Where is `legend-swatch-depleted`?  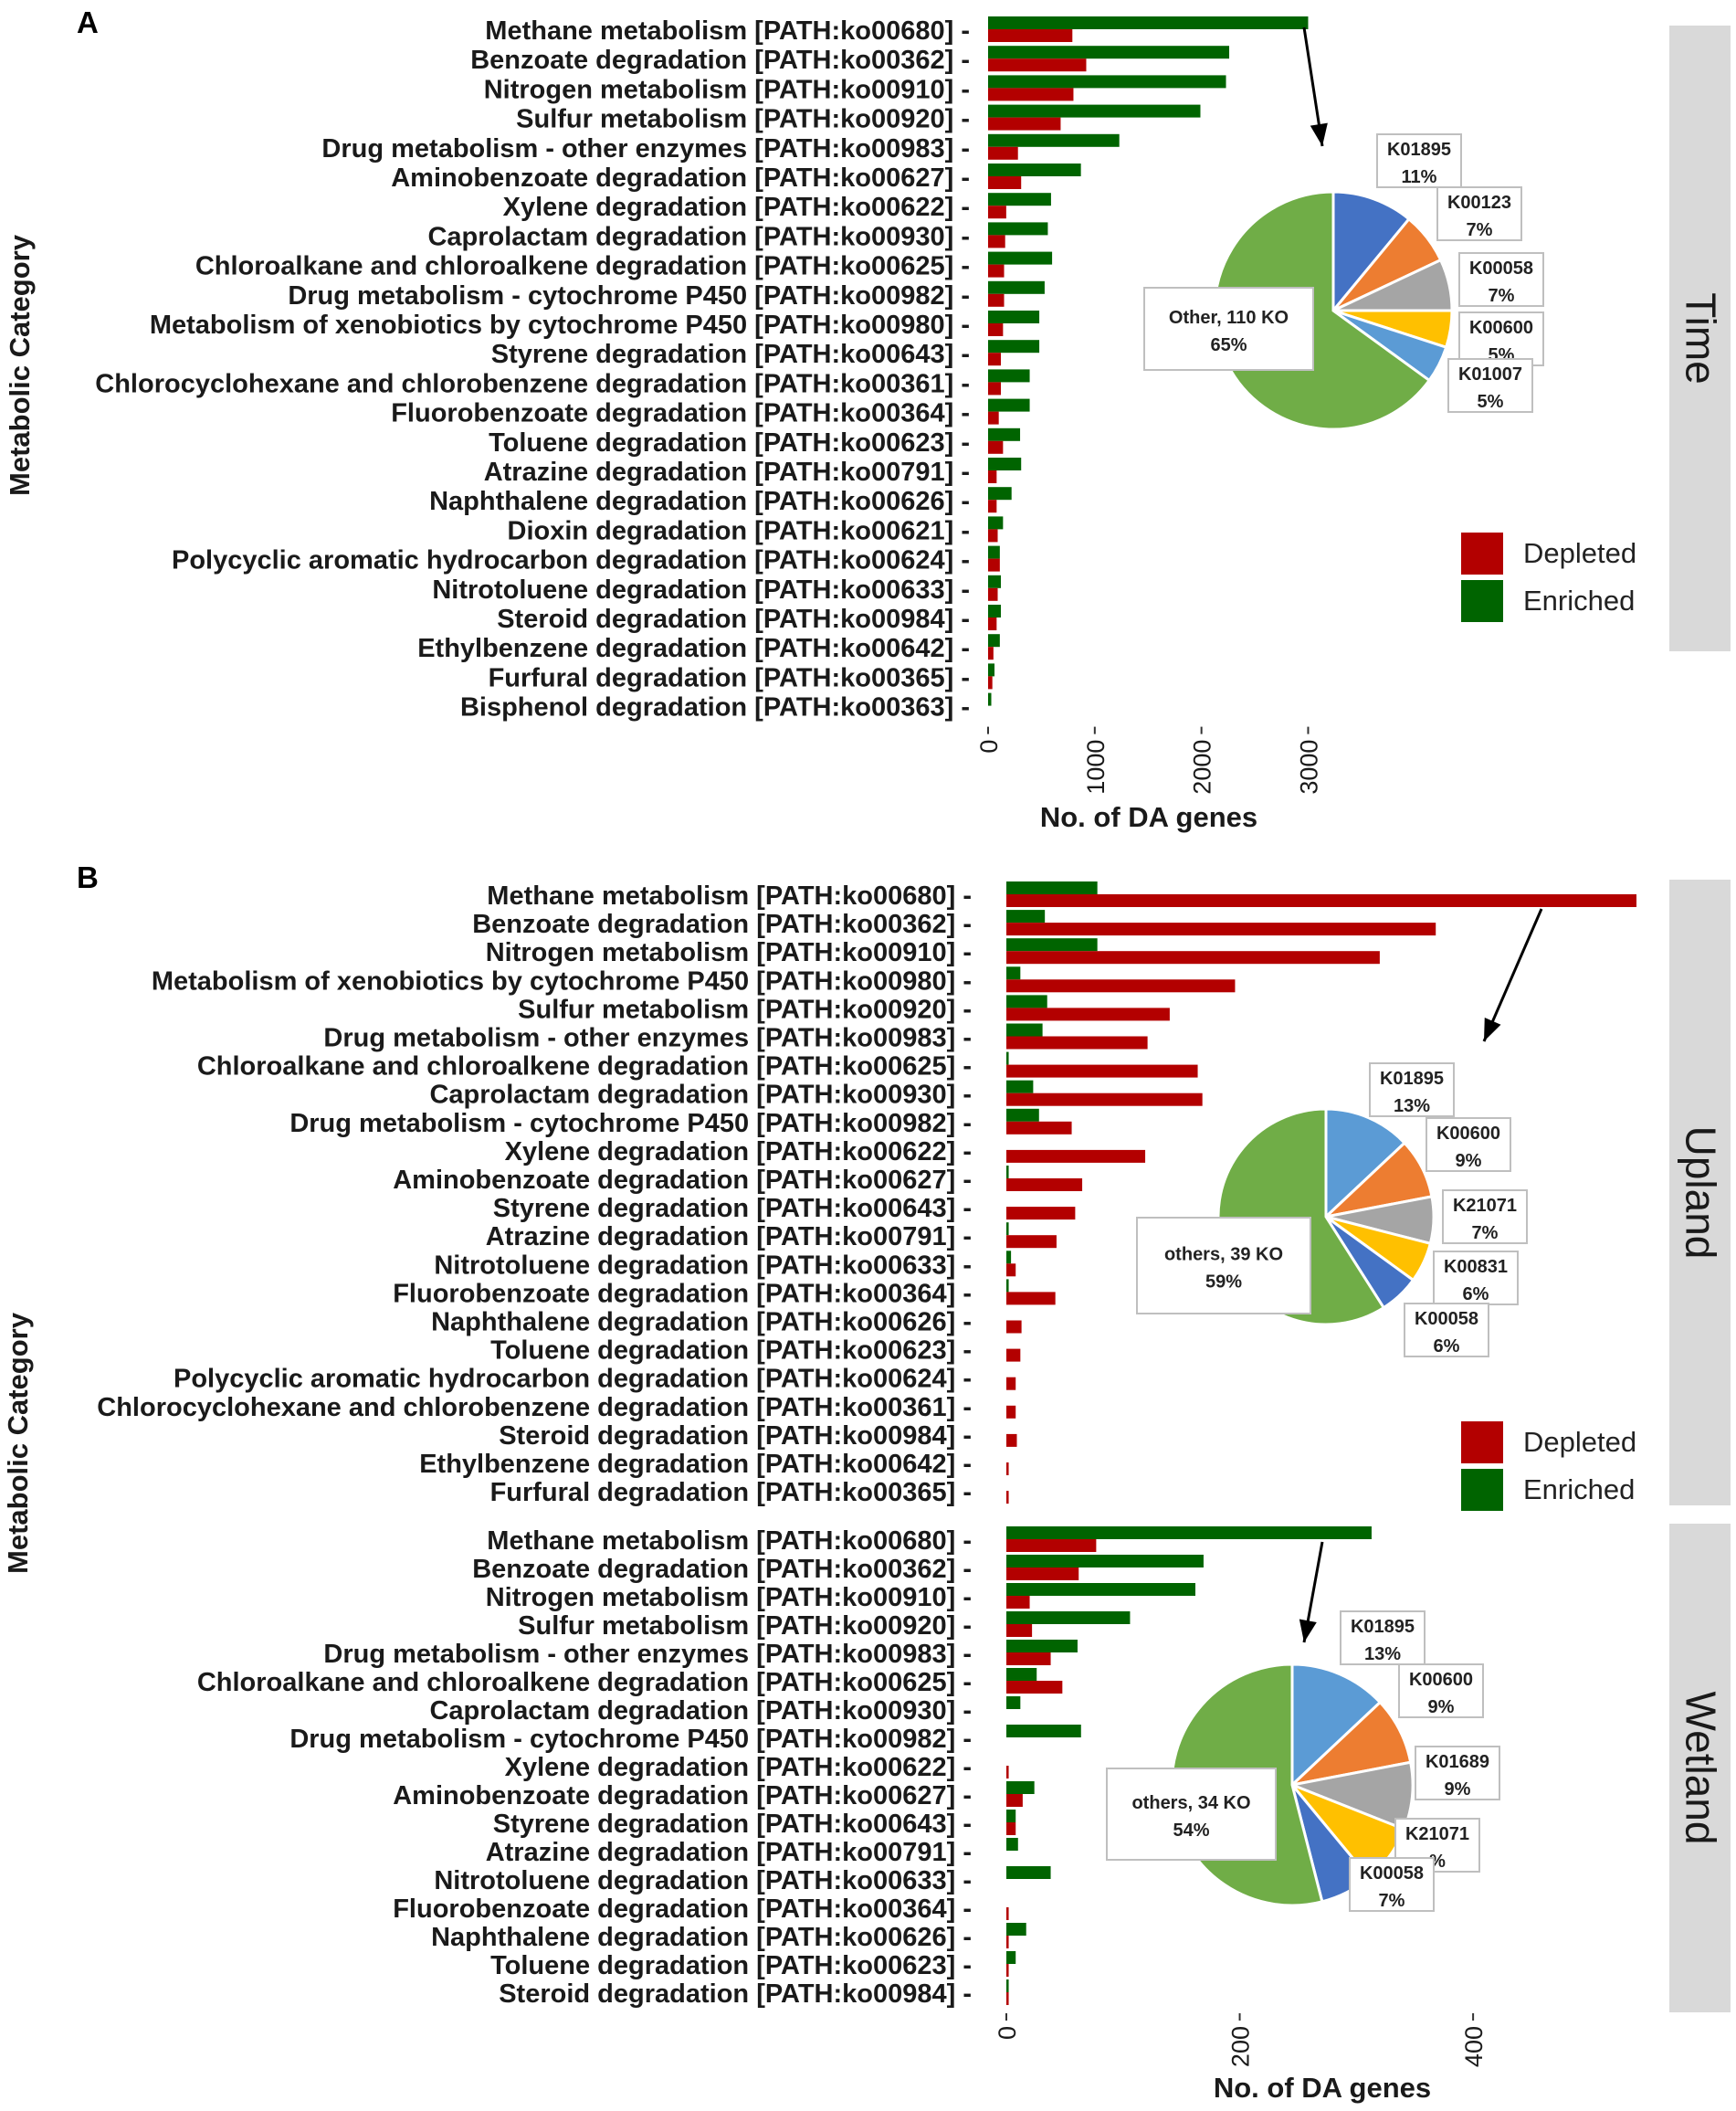
legend-swatch-depleted is located at coordinates (1482, 554).